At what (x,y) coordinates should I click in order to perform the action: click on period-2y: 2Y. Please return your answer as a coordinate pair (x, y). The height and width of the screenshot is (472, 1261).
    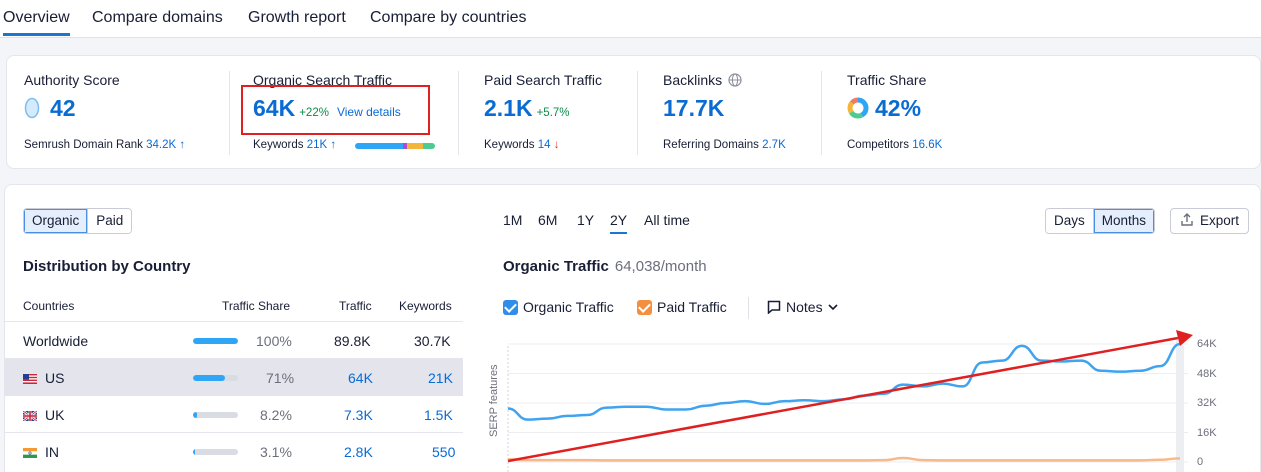
    Looking at the image, I should click on (619, 223).